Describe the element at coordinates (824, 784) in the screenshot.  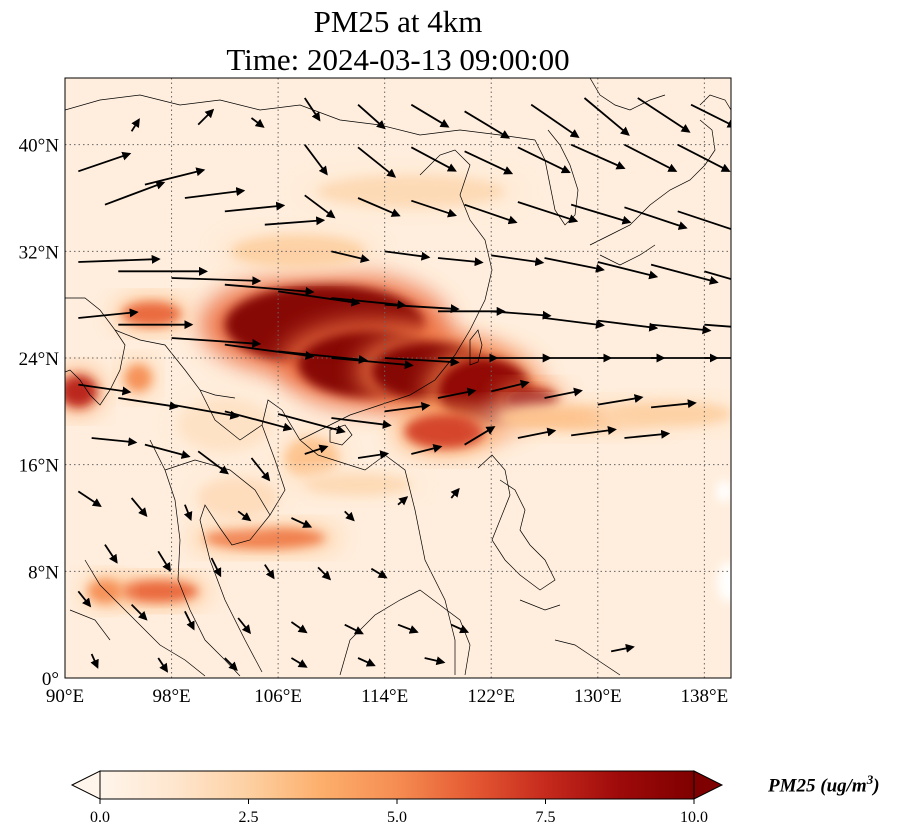
I see `colorbar-unit-label: PM25 (ug/m3)` at that location.